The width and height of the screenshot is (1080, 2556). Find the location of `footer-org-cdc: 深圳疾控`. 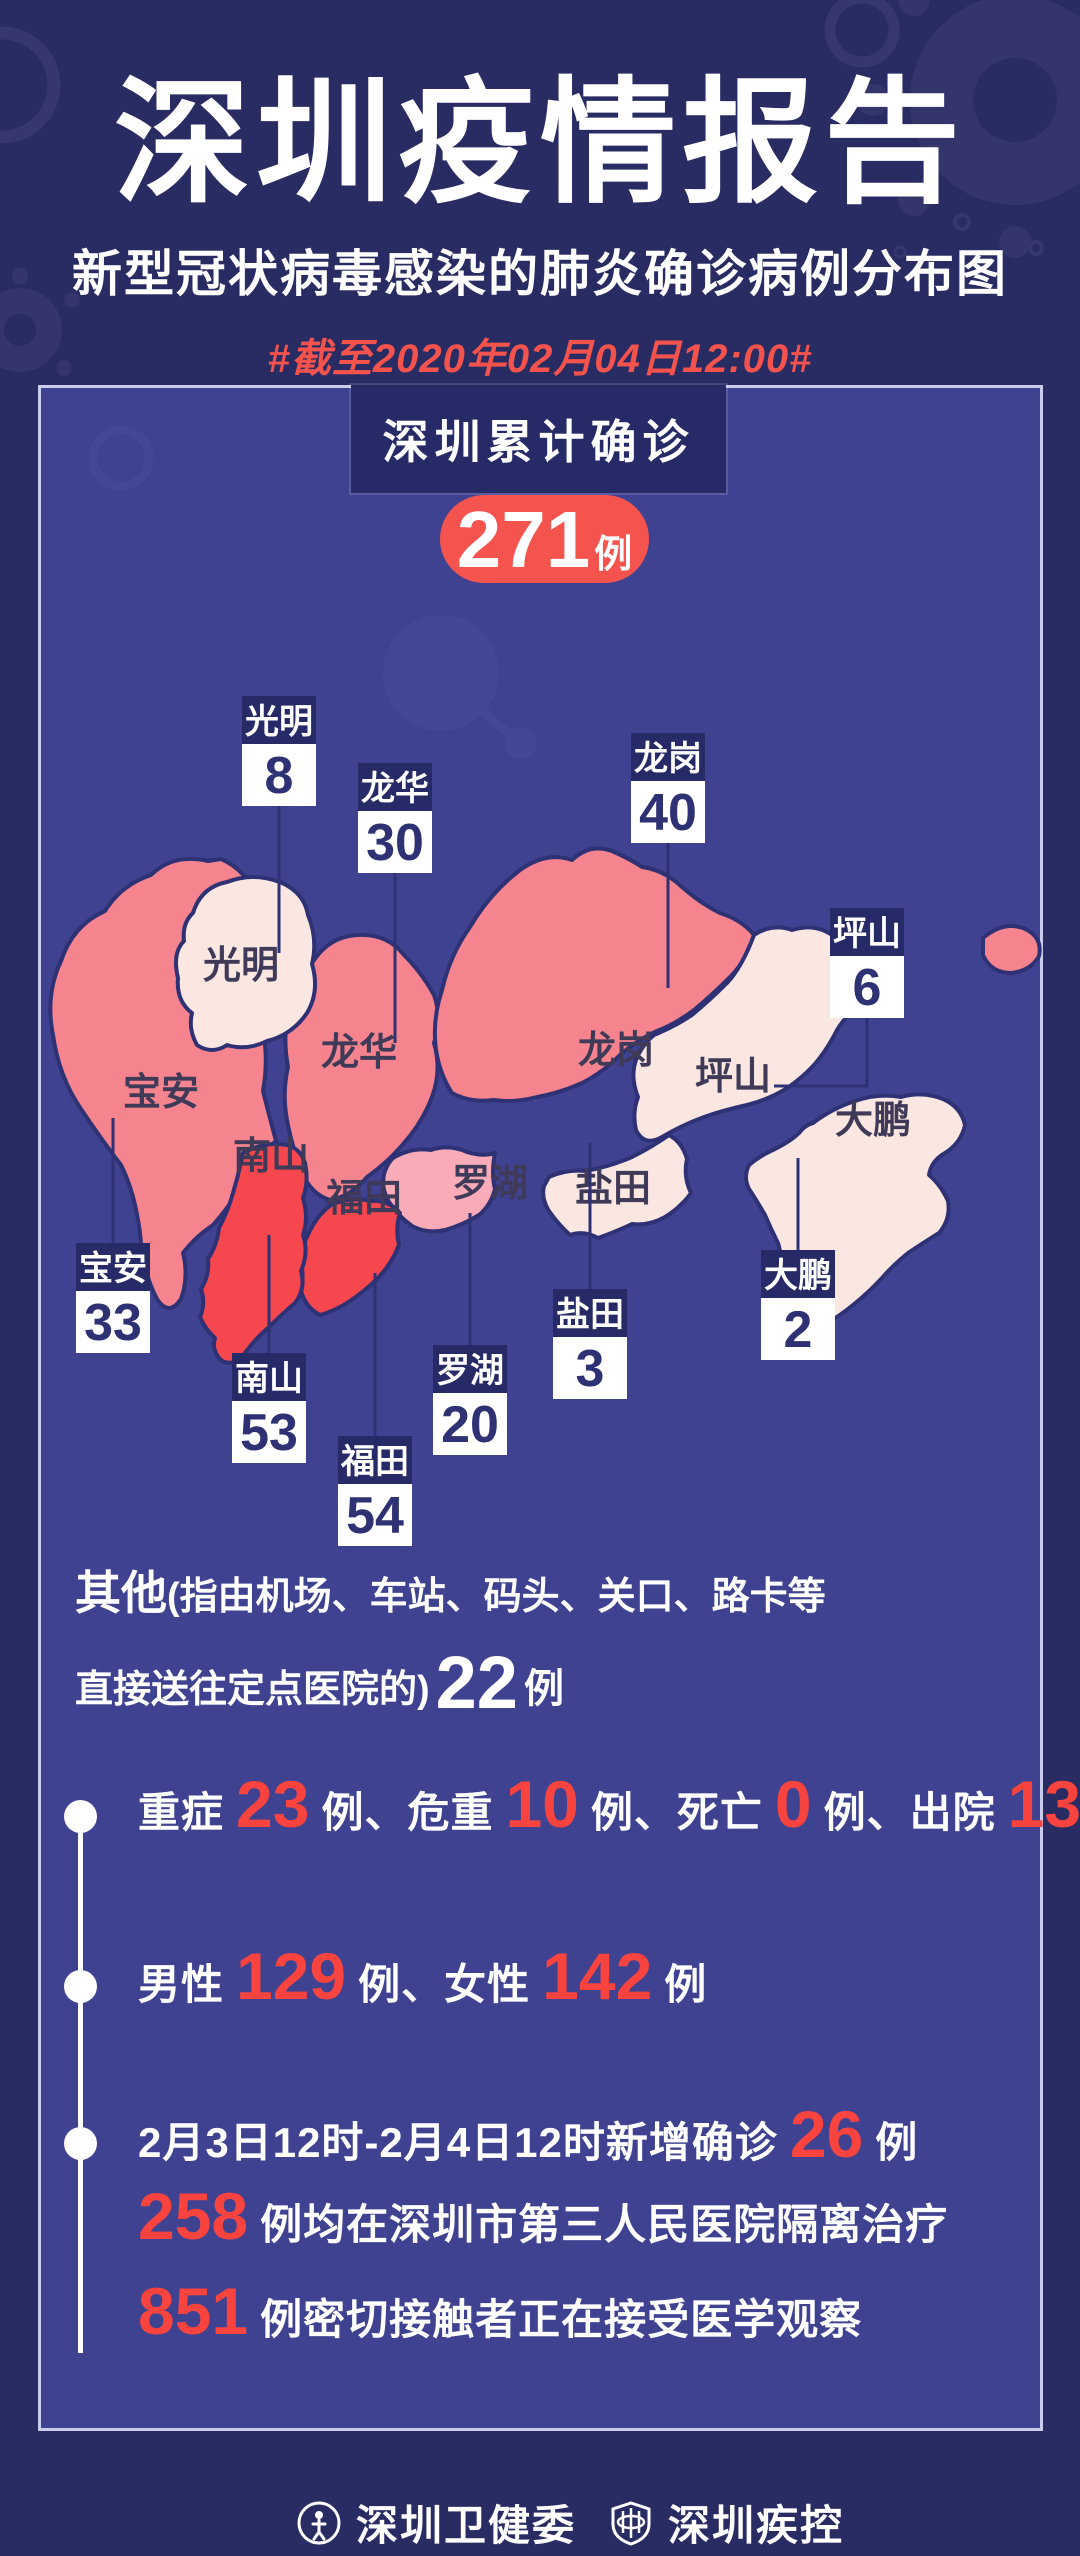

footer-org-cdc: 深圳疾控 is located at coordinates (726, 2522).